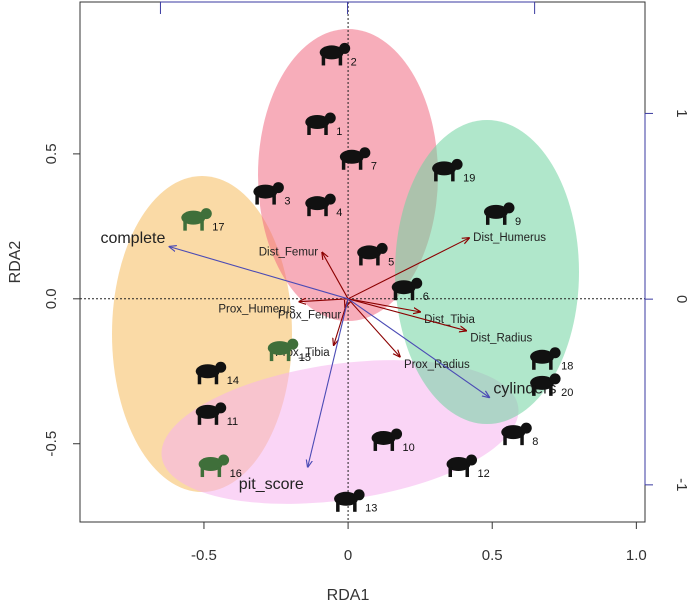 The image size is (692, 609). I want to click on point-label: 16, so click(236, 474).